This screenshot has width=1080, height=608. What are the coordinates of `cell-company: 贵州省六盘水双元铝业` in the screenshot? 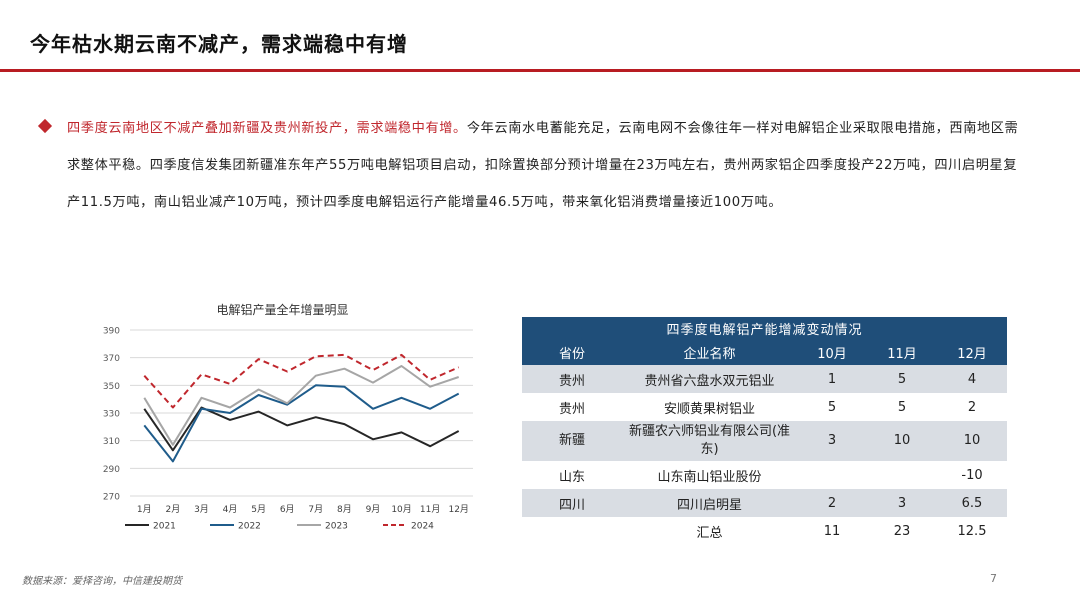 It's located at (709, 379).